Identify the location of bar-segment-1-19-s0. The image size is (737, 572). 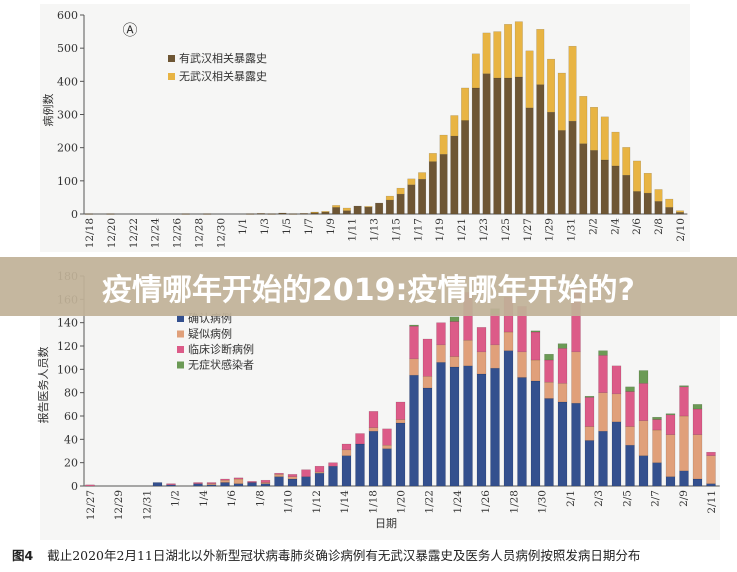
(400, 454).